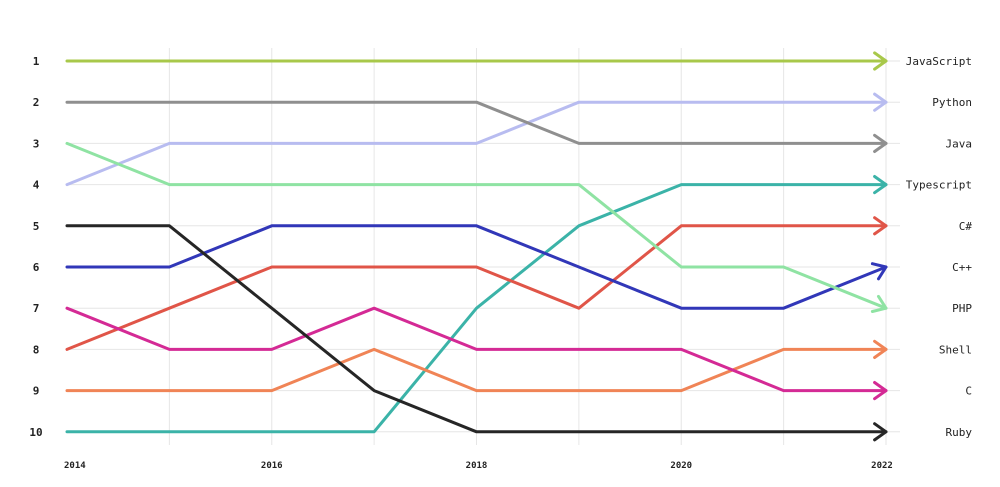 The image size is (1000, 487). What do you see at coordinates (879, 271) in the screenshot?
I see `arrow-head-cplusplus` at bounding box center [879, 271].